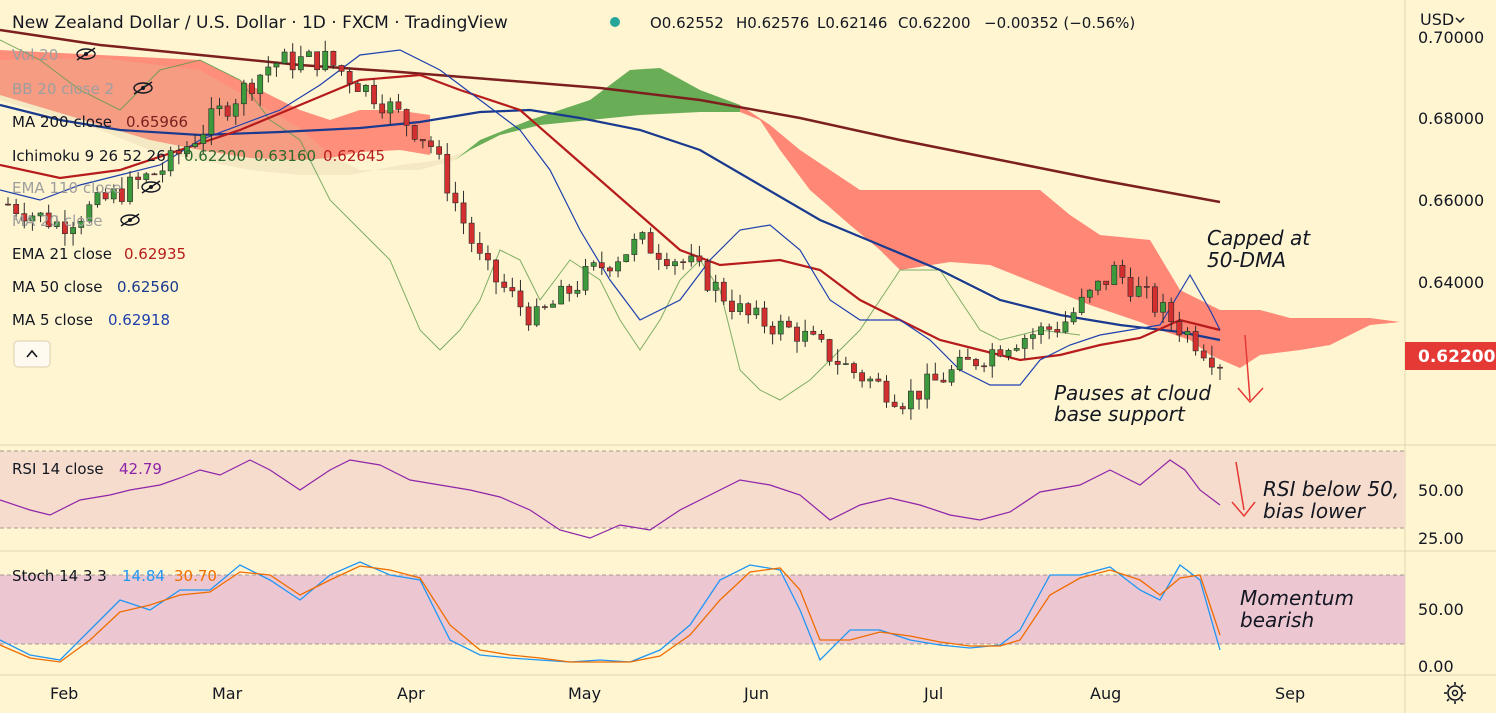  Describe the element at coordinates (1441, 609) in the screenshot. I see `stoch-y-tick: 50.00` at that location.